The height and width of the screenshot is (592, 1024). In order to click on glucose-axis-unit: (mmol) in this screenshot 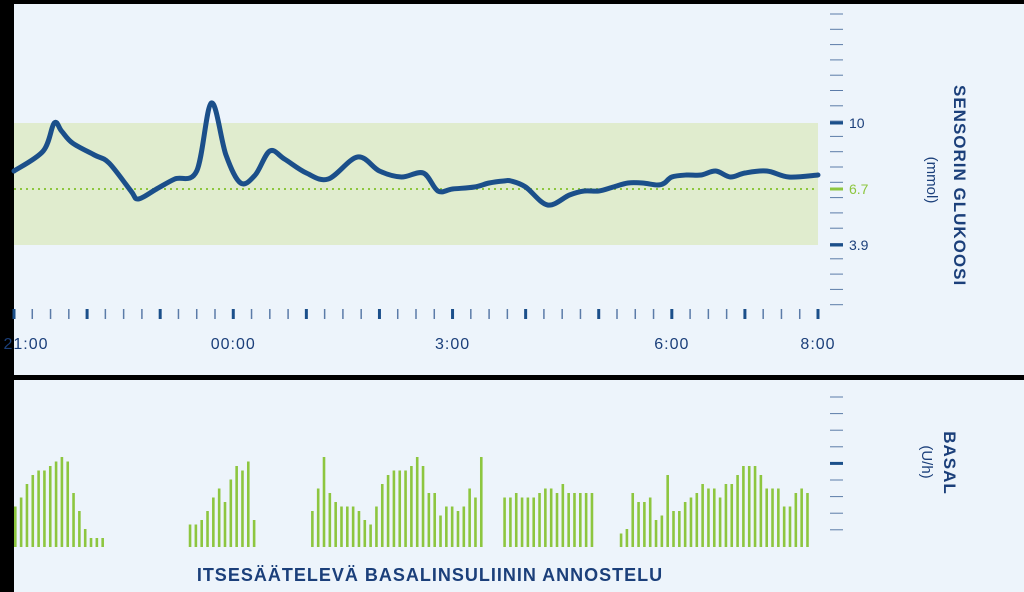, I will do `click(931, 180)`.